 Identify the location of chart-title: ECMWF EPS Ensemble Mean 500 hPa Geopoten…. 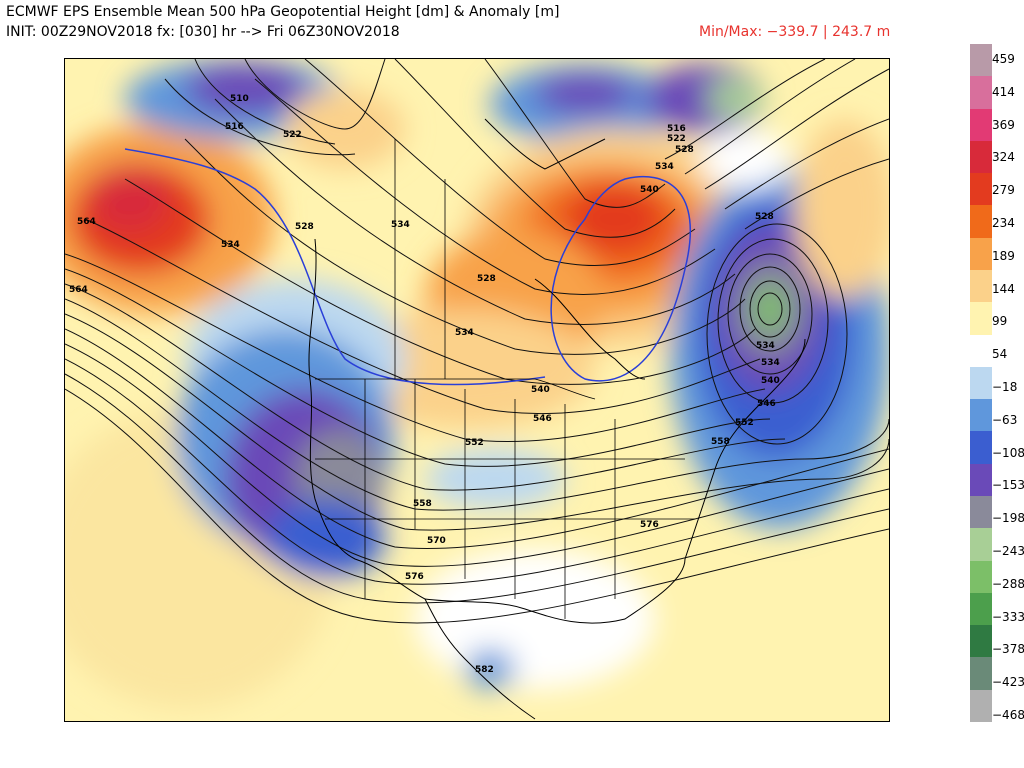
(283, 12).